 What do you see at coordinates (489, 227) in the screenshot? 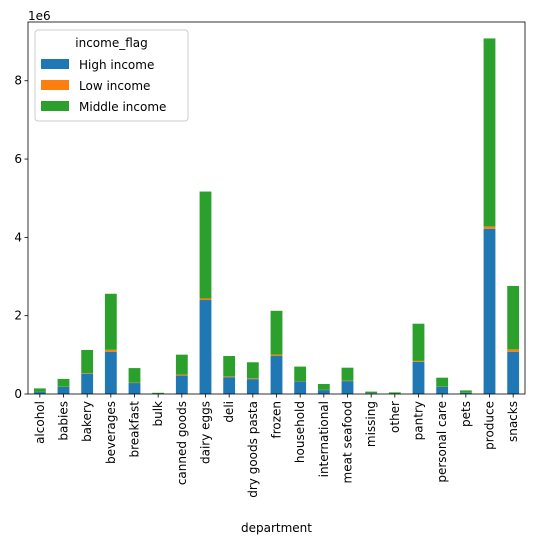
I see `bar-low-income-produce` at bounding box center [489, 227].